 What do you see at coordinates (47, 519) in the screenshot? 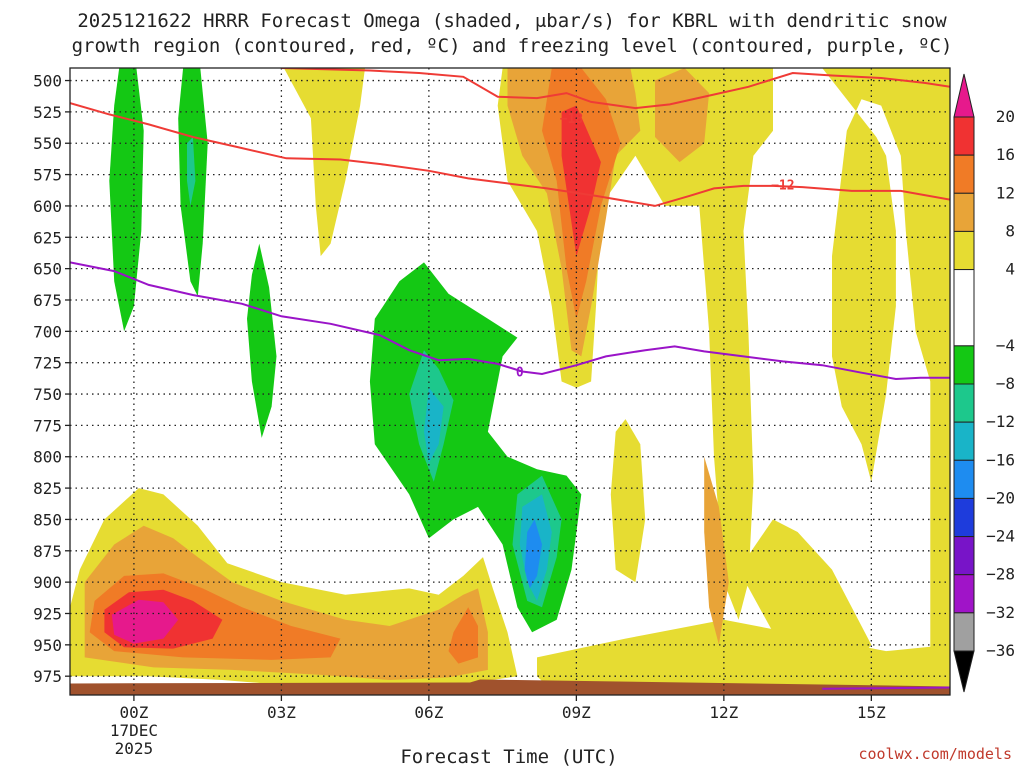
I see `y-tick-label-850: 850` at bounding box center [47, 519].